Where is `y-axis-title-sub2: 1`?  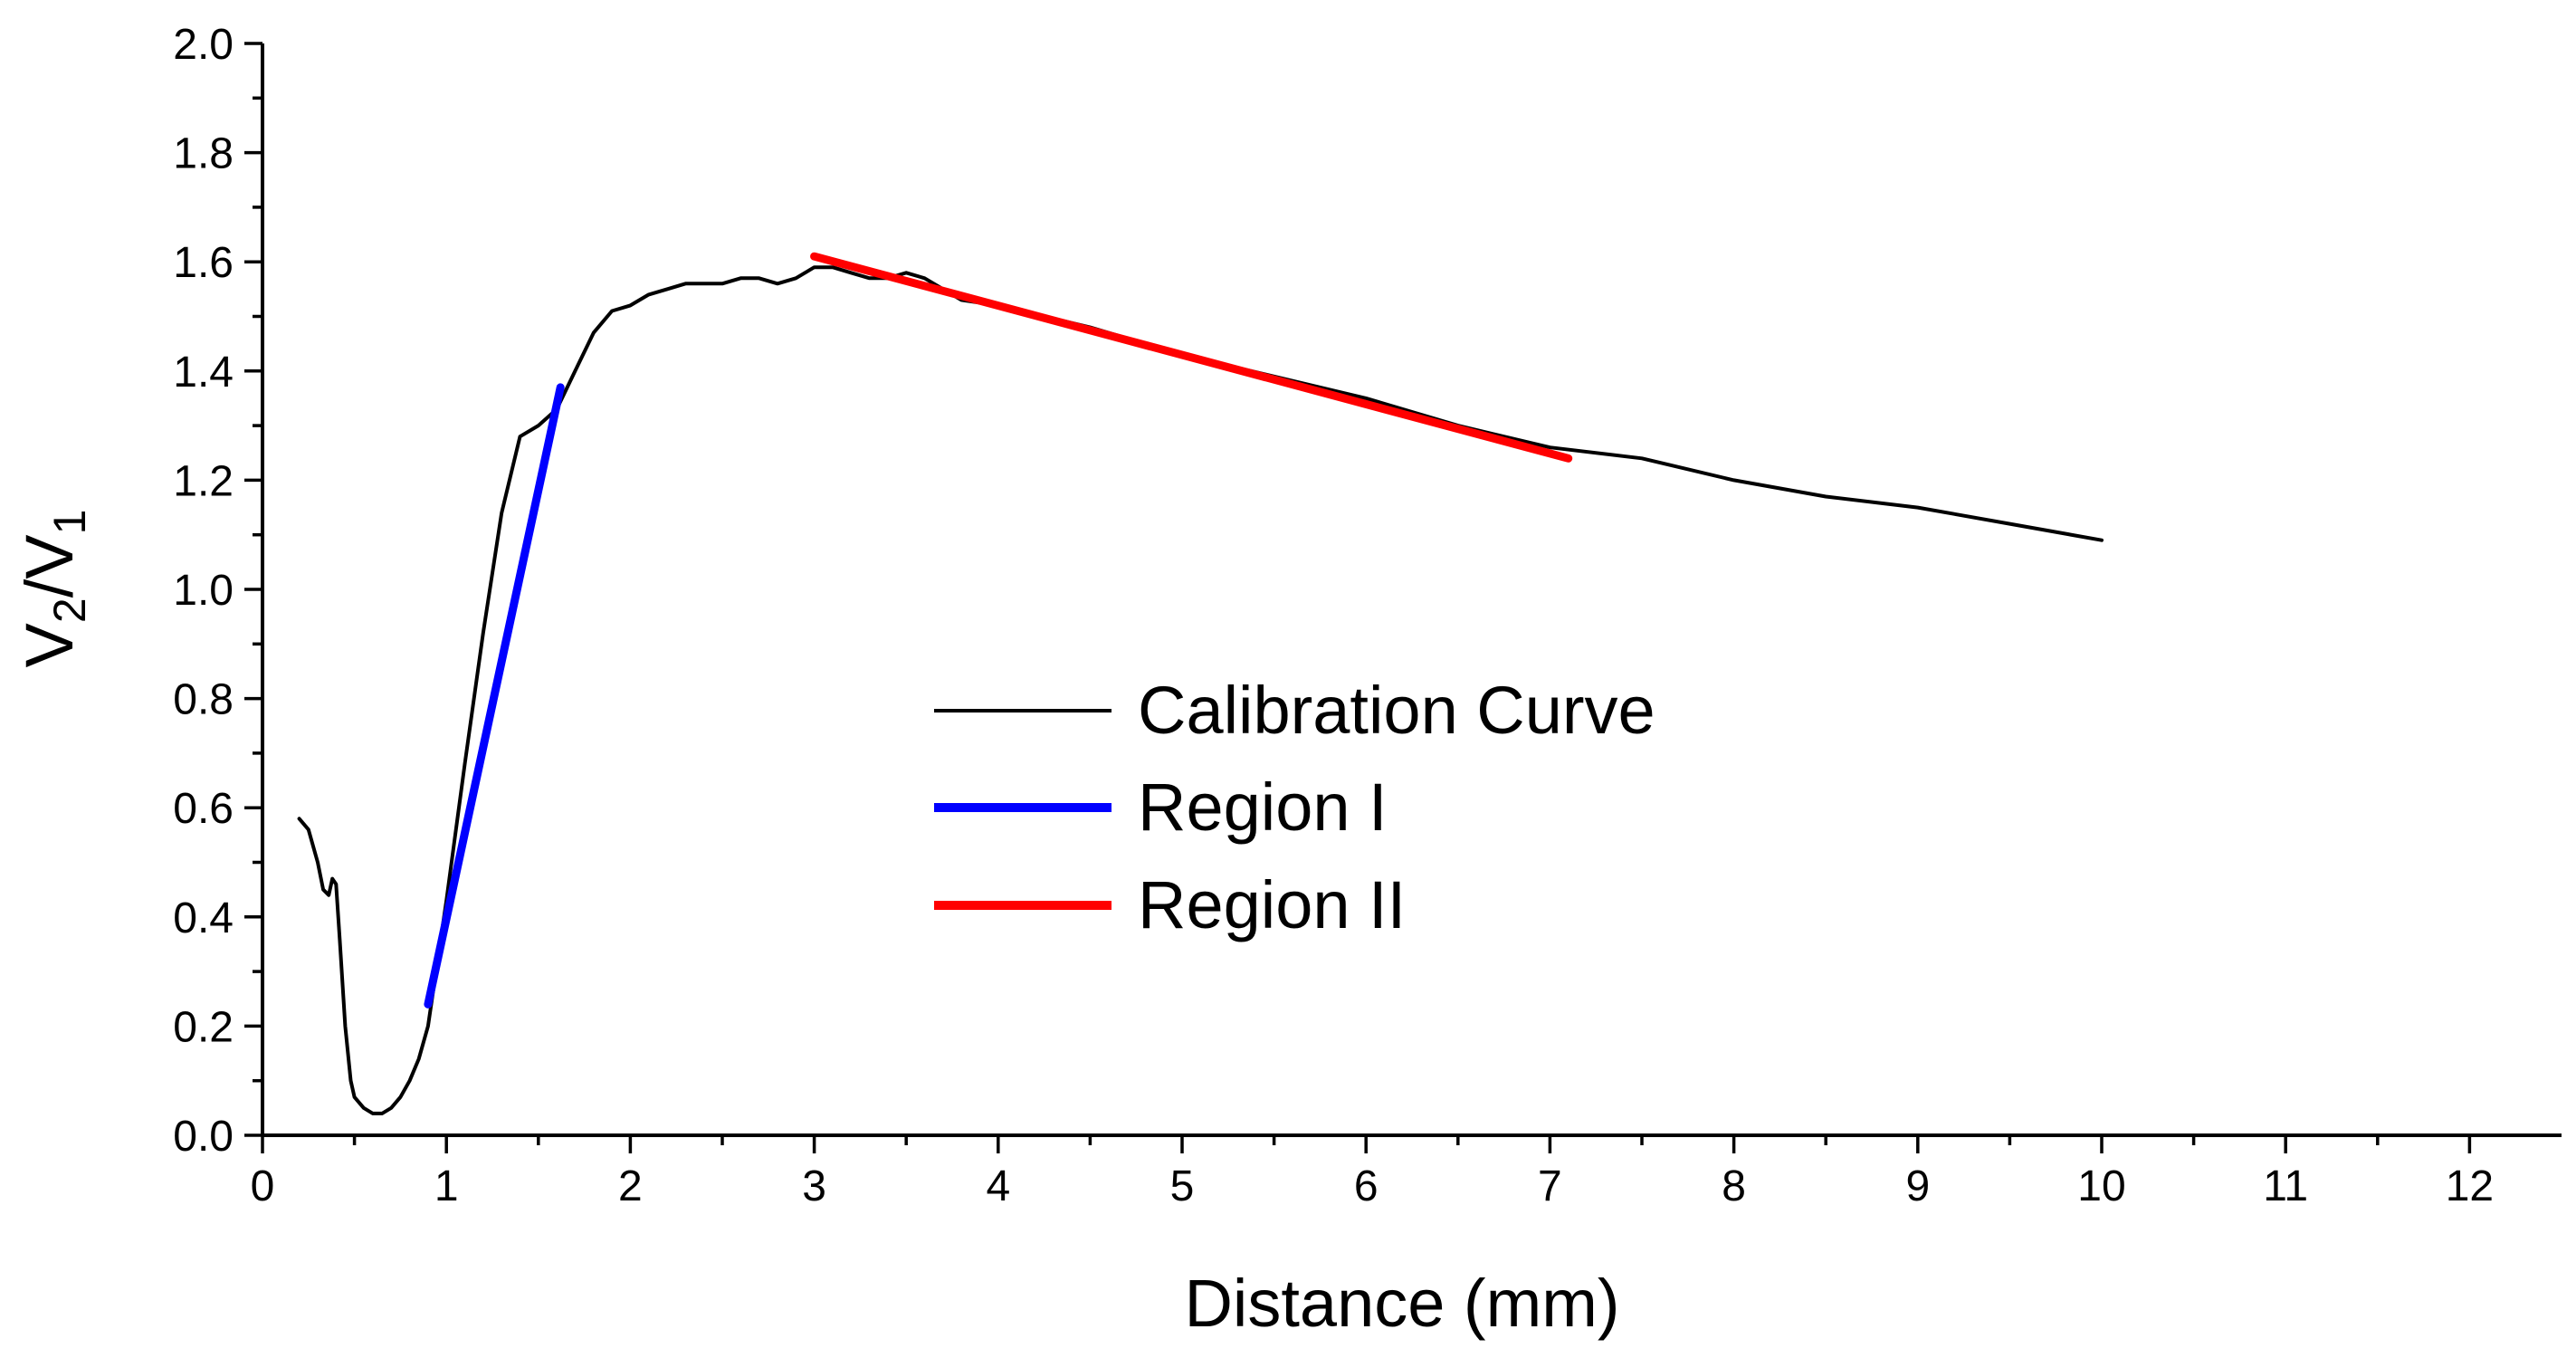
y-axis-title-sub2: 1 is located at coordinates (70, 522).